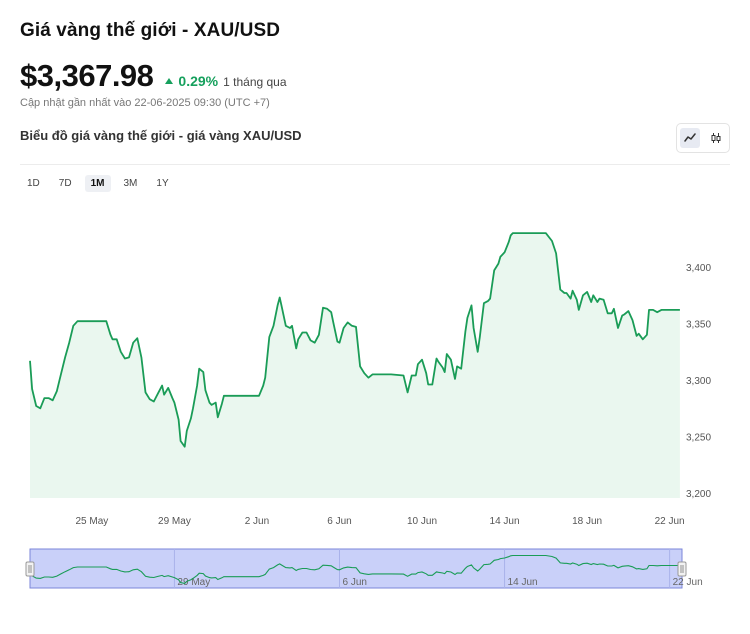 The image size is (750, 634). I want to click on change-percent: 0.29%, so click(198, 81).